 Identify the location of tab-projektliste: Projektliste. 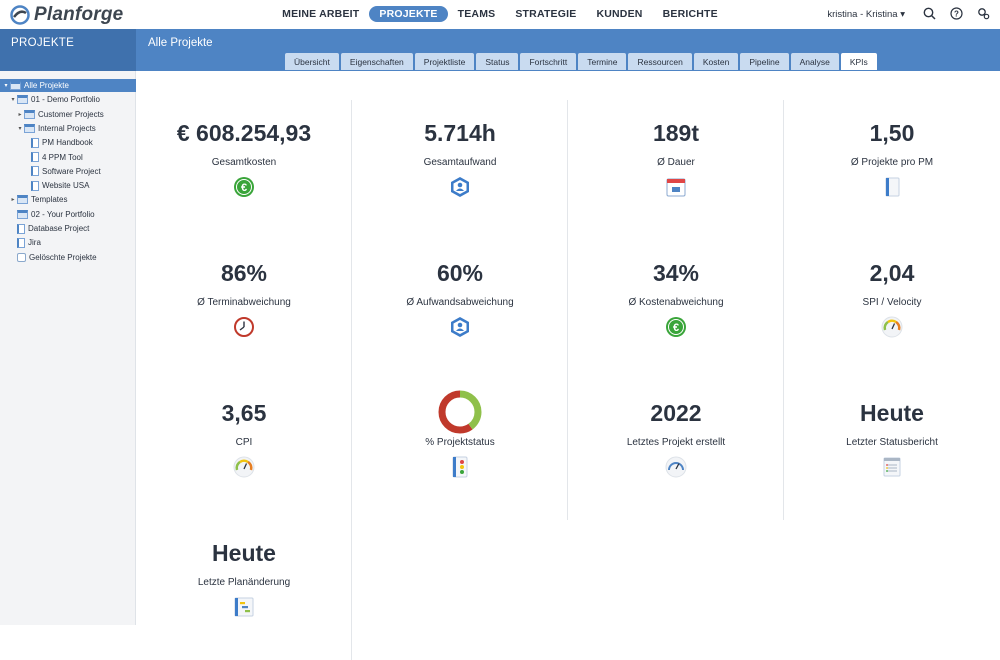
(444, 61).